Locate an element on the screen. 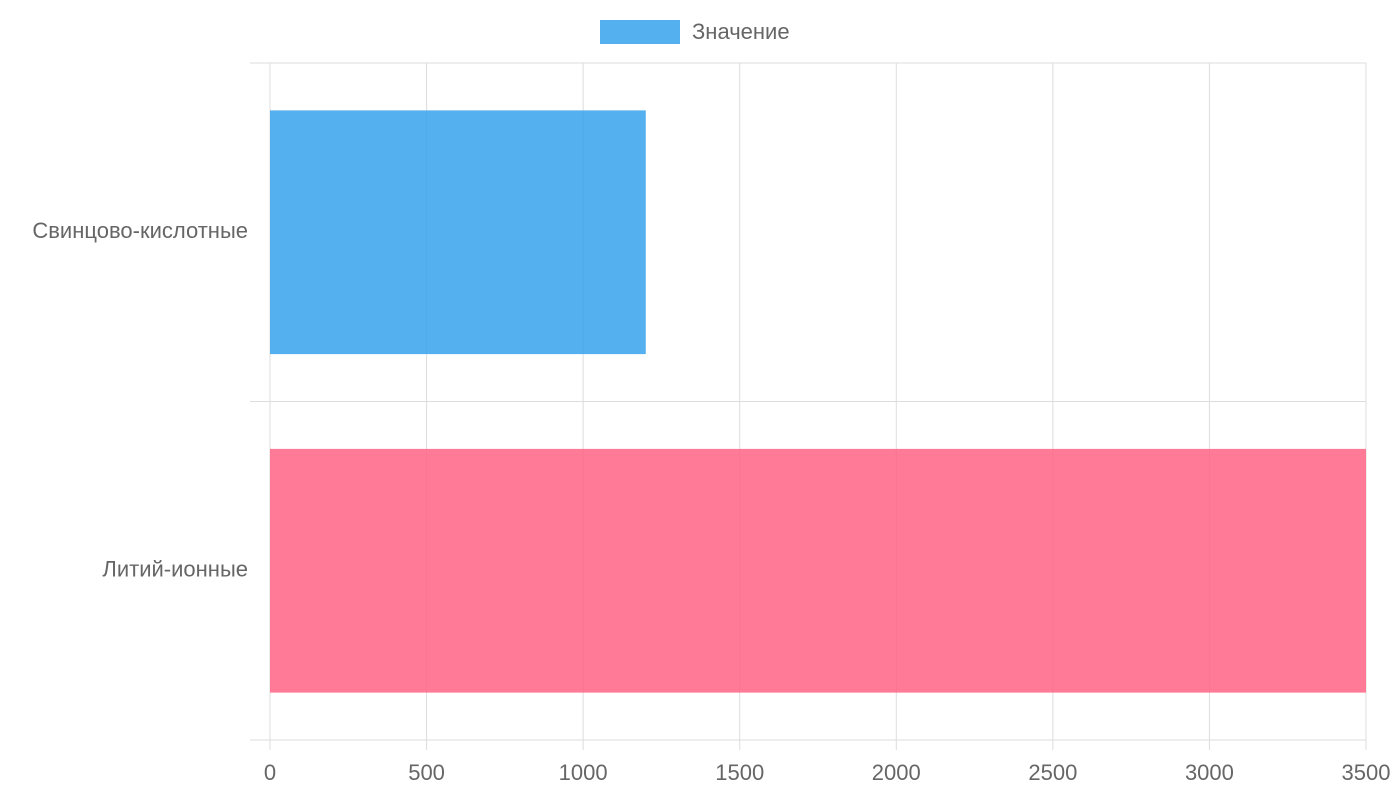 This screenshot has width=1400, height=800. x-tick-label: 500 is located at coordinates (426, 772).